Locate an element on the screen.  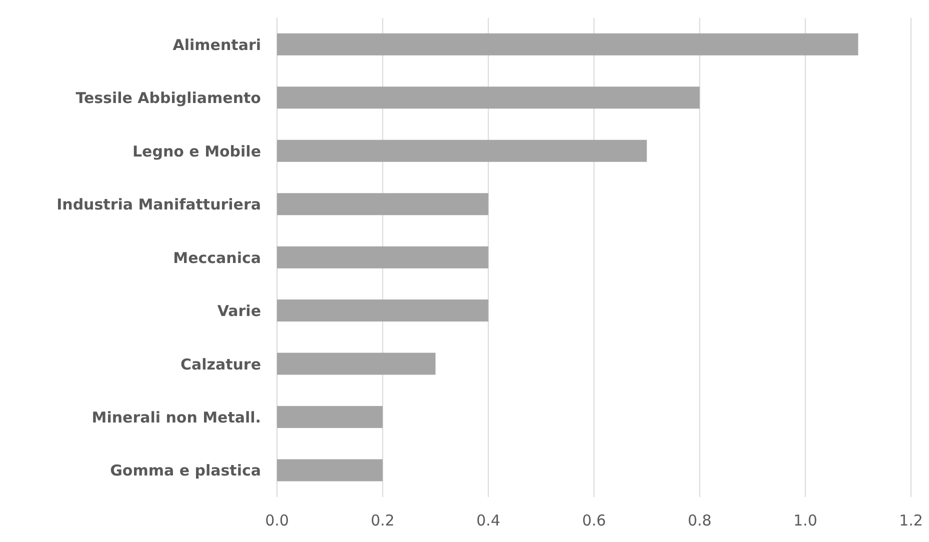
y-tick-label: Meccanica is located at coordinates (217, 257).